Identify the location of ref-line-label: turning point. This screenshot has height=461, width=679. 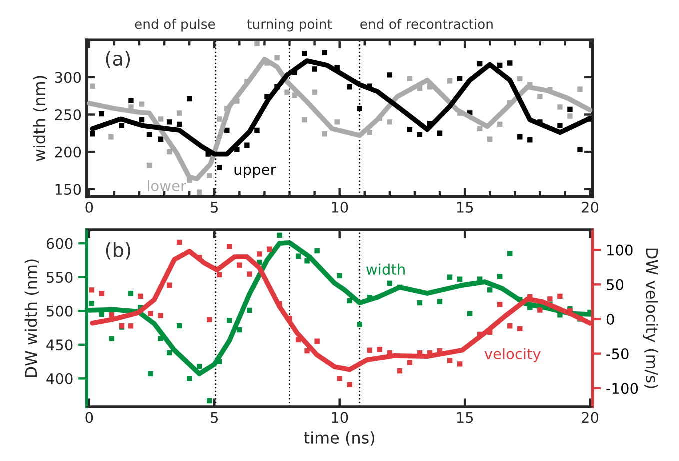
(289, 25).